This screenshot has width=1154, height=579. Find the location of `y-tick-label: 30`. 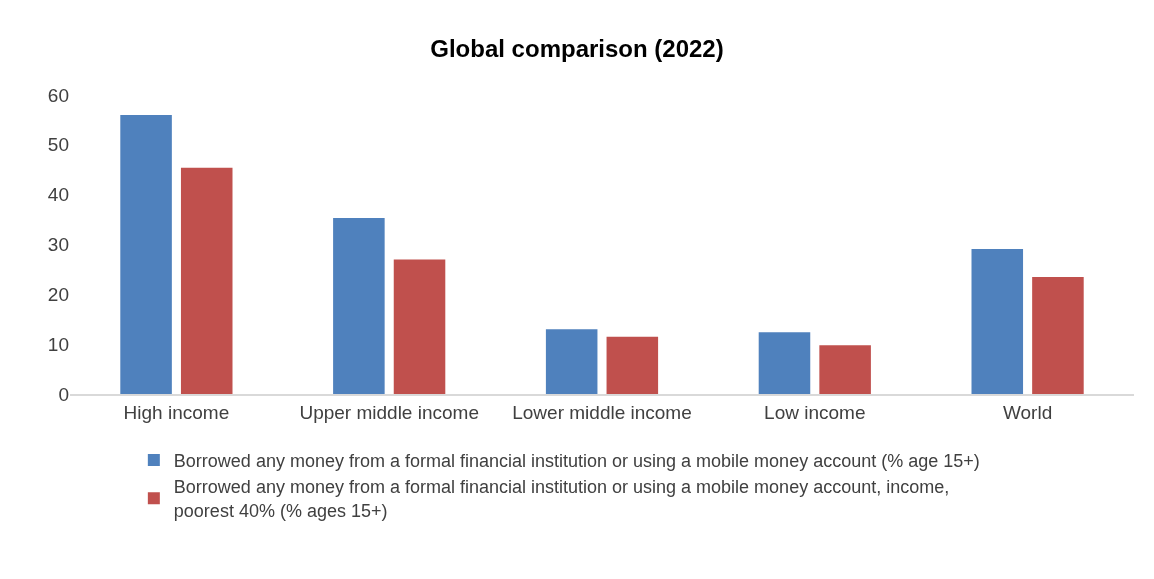

y-tick-label: 30 is located at coordinates (58, 245).